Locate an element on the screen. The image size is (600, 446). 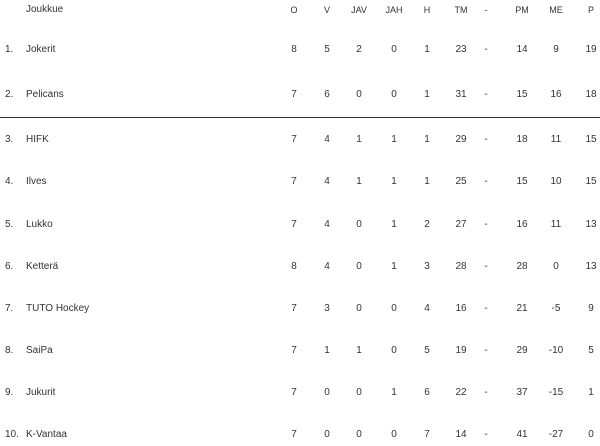
table-row: 4. Ilves 7 4 1 1 1 25 - 15 10 15 is located at coordinates (300, 182).